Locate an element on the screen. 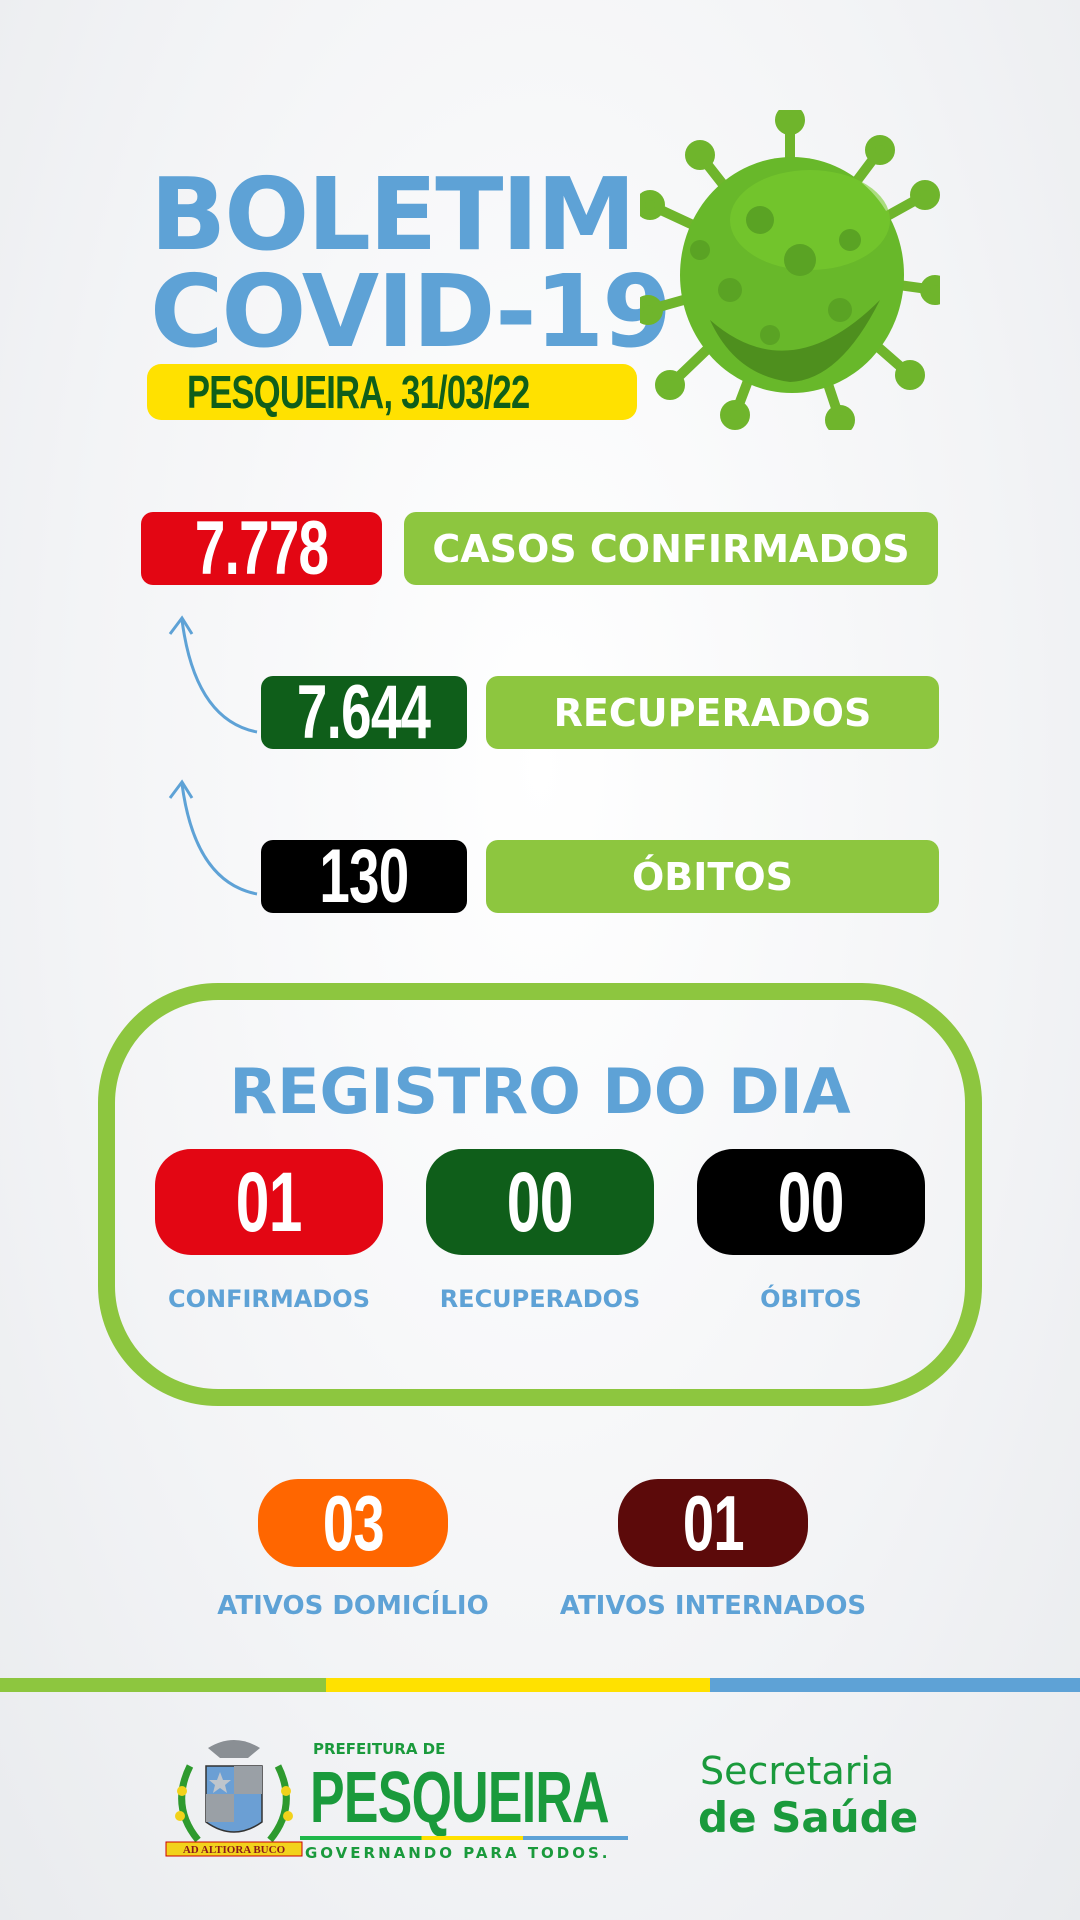 This screenshot has width=1080, height=1920. stripe-blue is located at coordinates (895, 1685).